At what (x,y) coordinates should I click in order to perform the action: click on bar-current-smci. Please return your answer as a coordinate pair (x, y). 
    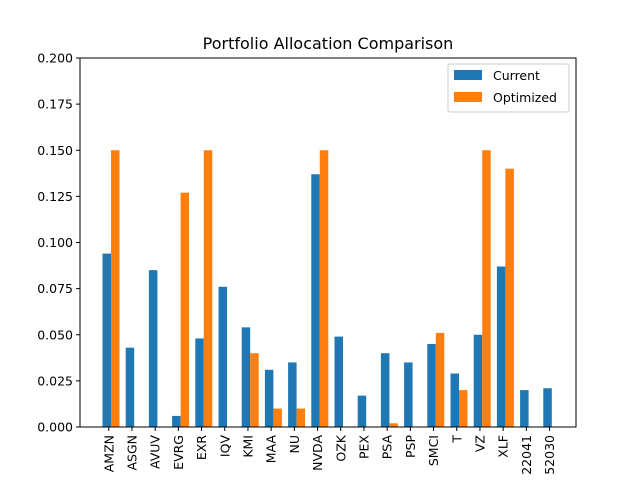
    Looking at the image, I should click on (431, 385).